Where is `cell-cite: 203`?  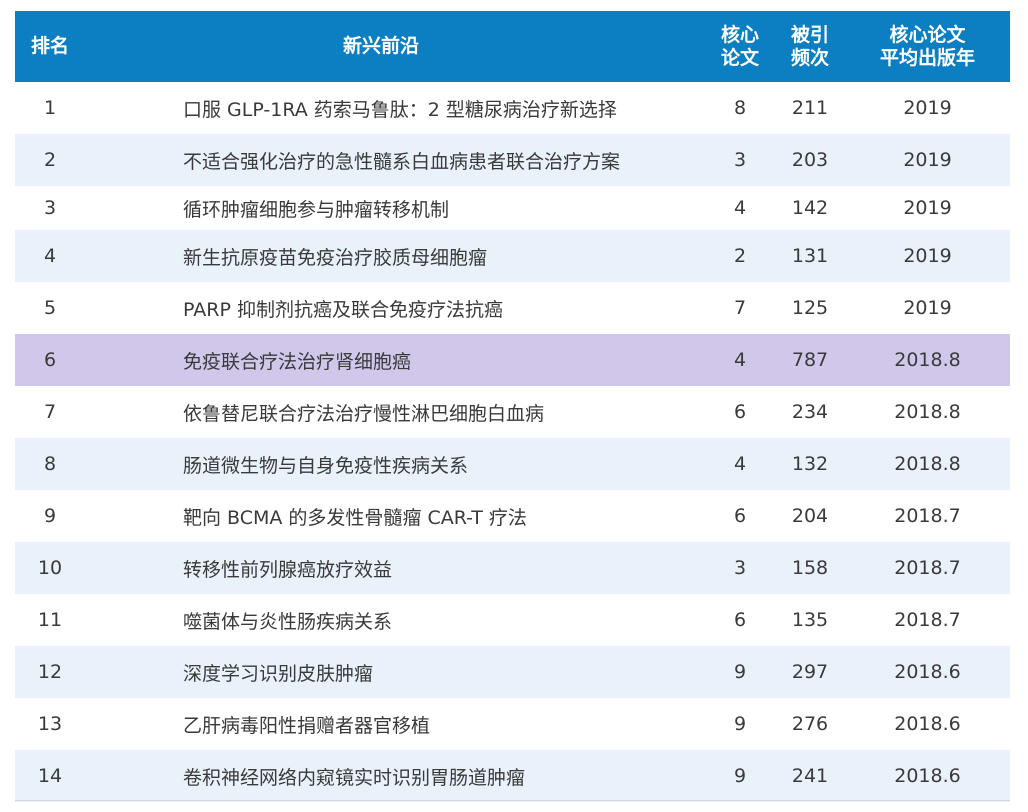
cell-cite: 203 is located at coordinates (810, 160).